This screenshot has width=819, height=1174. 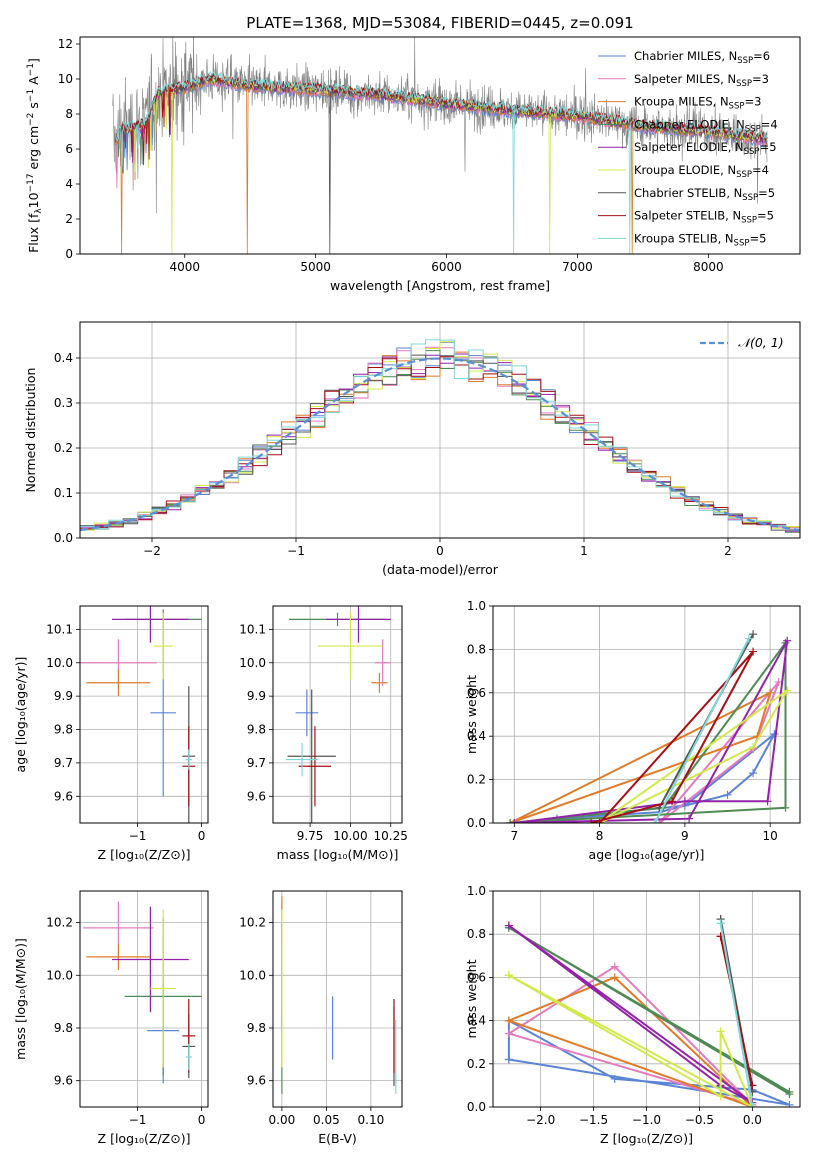 What do you see at coordinates (337, 1138) in the screenshot?
I see `x-axis-label: E(B-V)` at bounding box center [337, 1138].